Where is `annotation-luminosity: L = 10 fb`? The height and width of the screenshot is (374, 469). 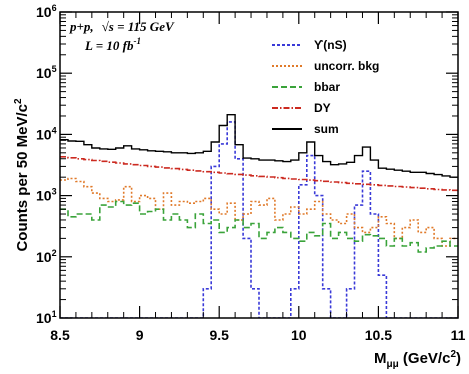 annotation-luminosity: L = 10 fb is located at coordinates (109, 45).